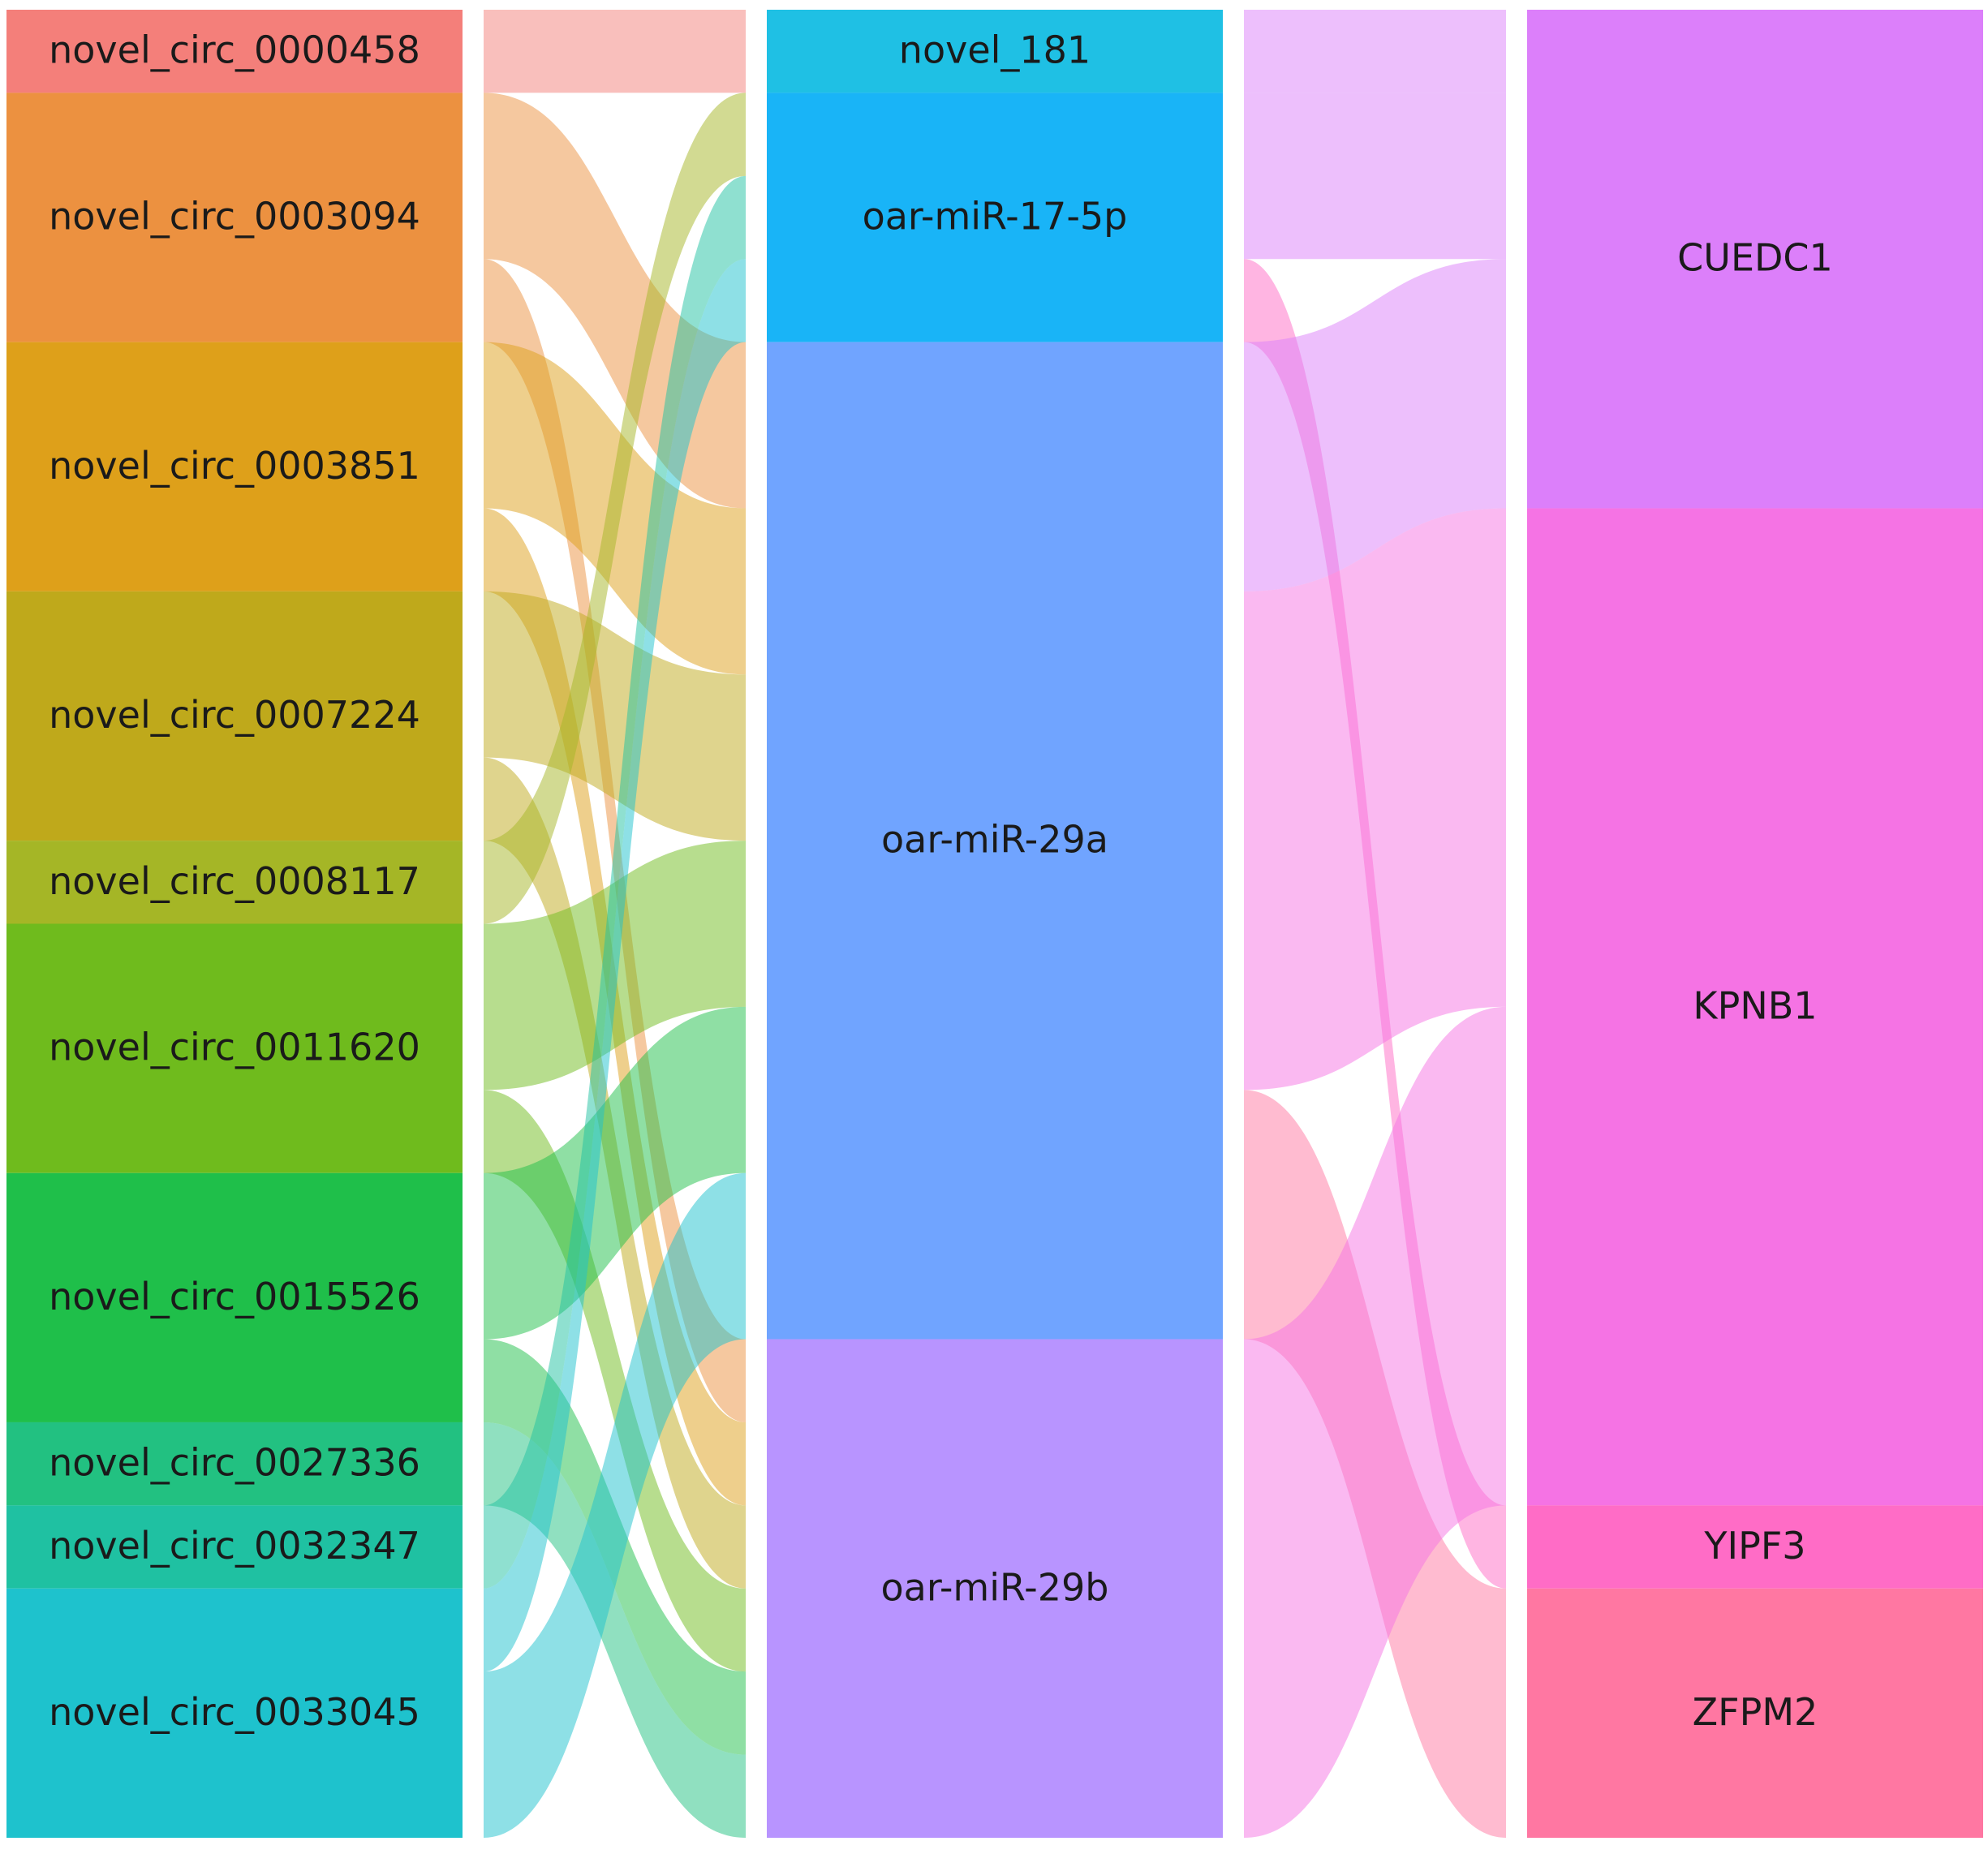 This screenshot has height=1854, width=1988. I want to click on node-YIPF3, so click(1755, 1547).